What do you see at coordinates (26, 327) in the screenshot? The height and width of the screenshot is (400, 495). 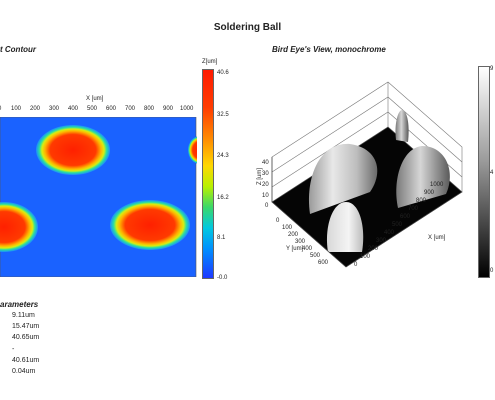 I see `parameter-value: 15.47um` at bounding box center [26, 327].